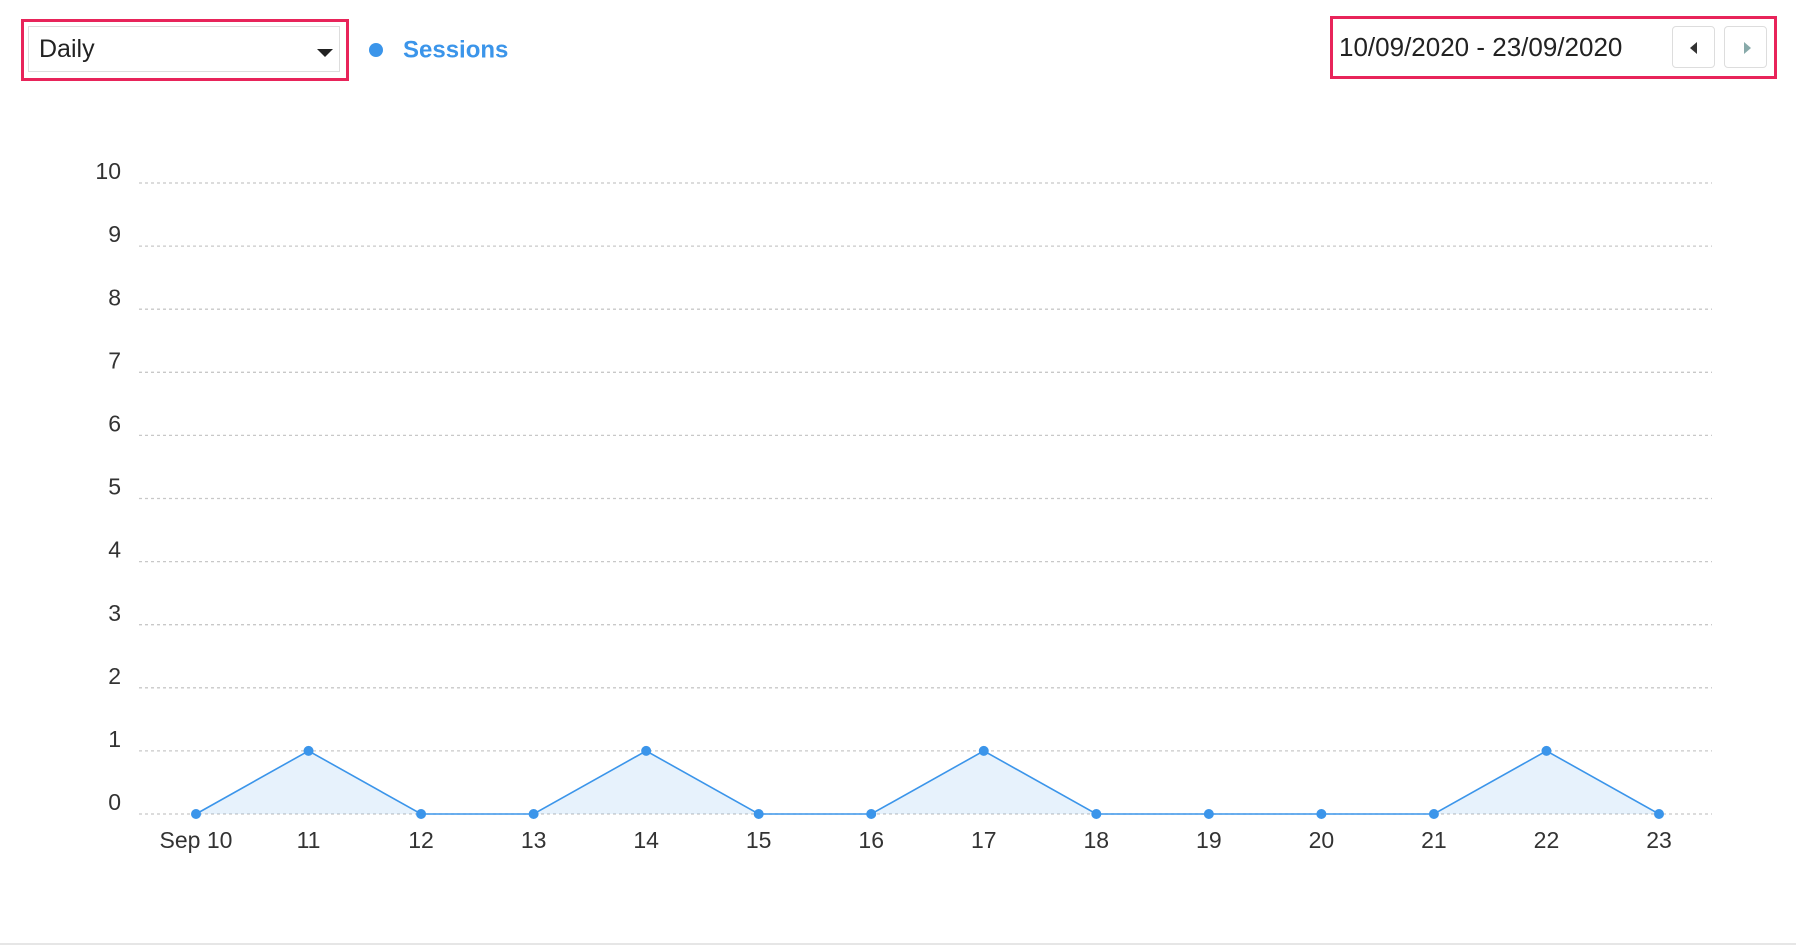  What do you see at coordinates (927, 782) in the screenshot?
I see `line` at bounding box center [927, 782].